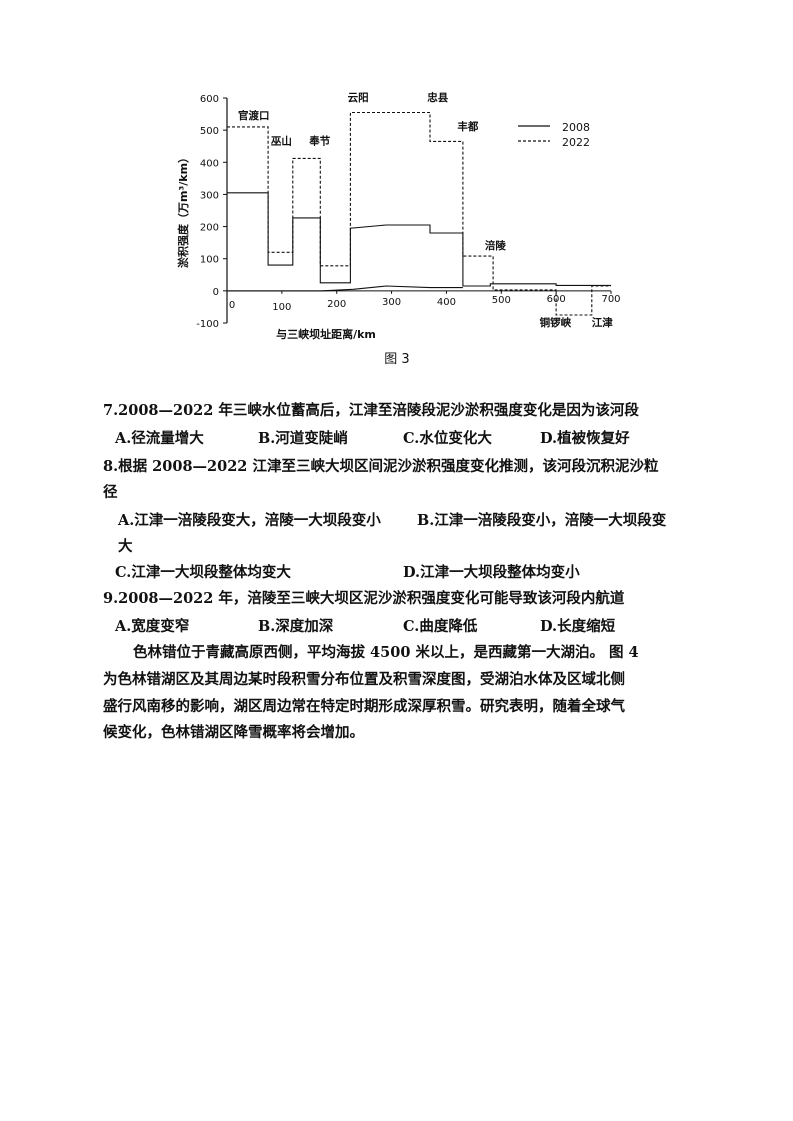  Describe the element at coordinates (281, 141) in the screenshot. I see `place-label: 巫山` at that location.